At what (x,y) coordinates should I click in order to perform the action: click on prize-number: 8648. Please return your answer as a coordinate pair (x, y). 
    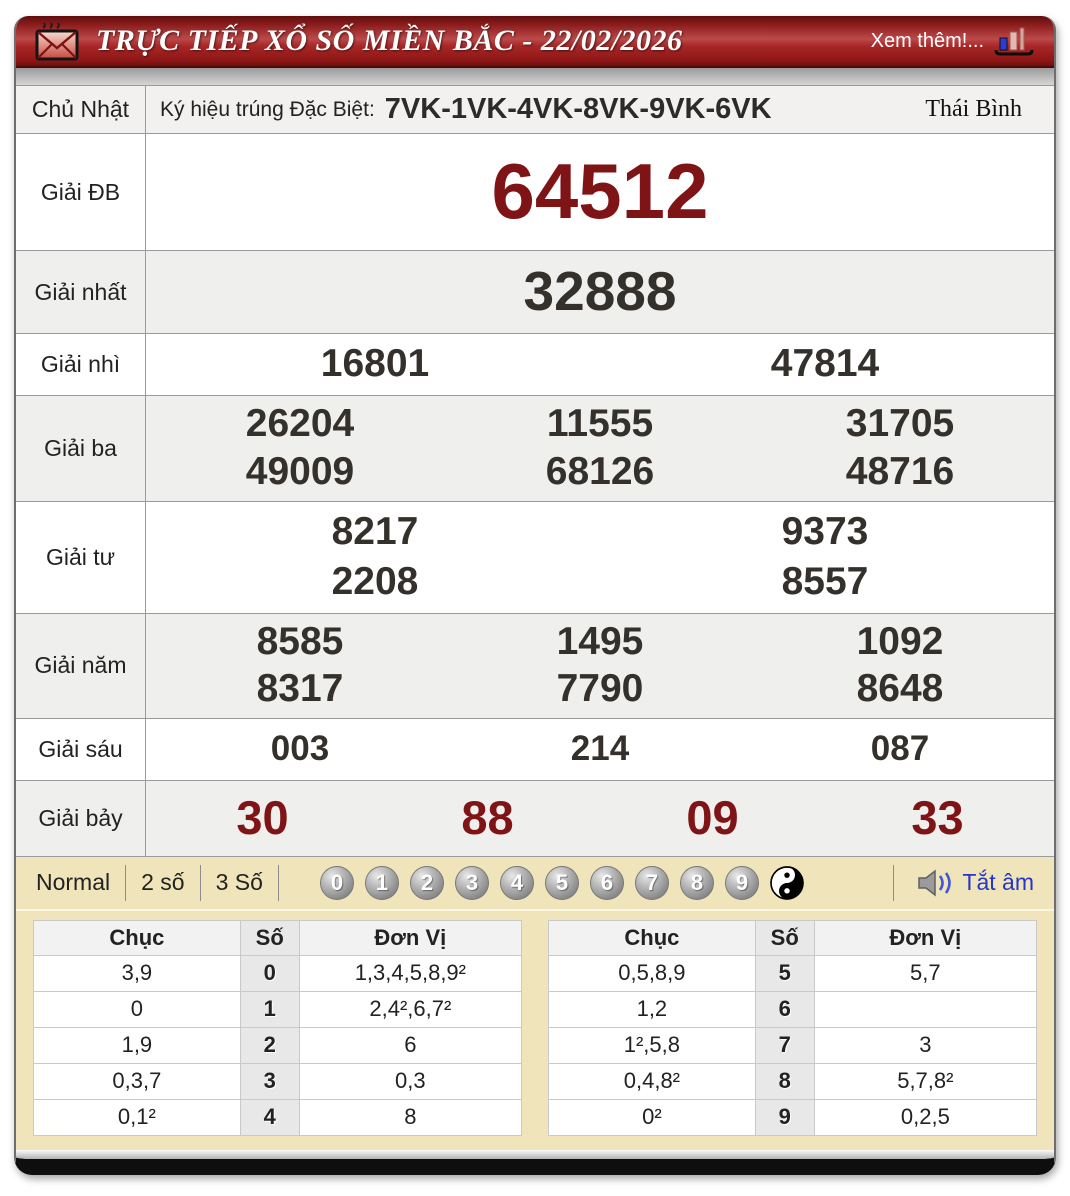
    Looking at the image, I should click on (900, 688).